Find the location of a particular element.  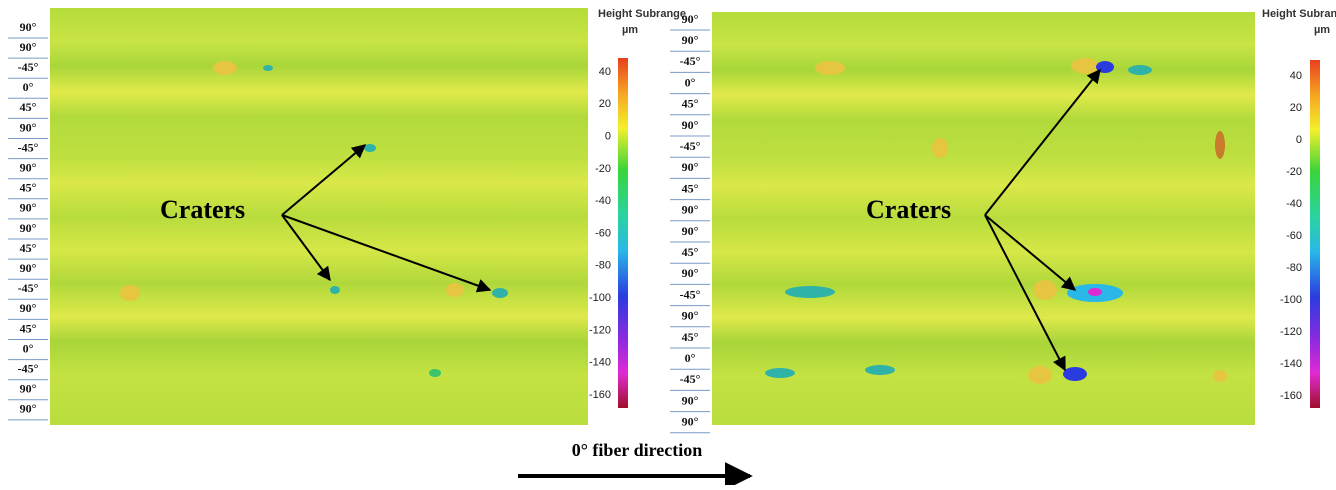

caption: 0° fiber direction is located at coordinates (637, 450).